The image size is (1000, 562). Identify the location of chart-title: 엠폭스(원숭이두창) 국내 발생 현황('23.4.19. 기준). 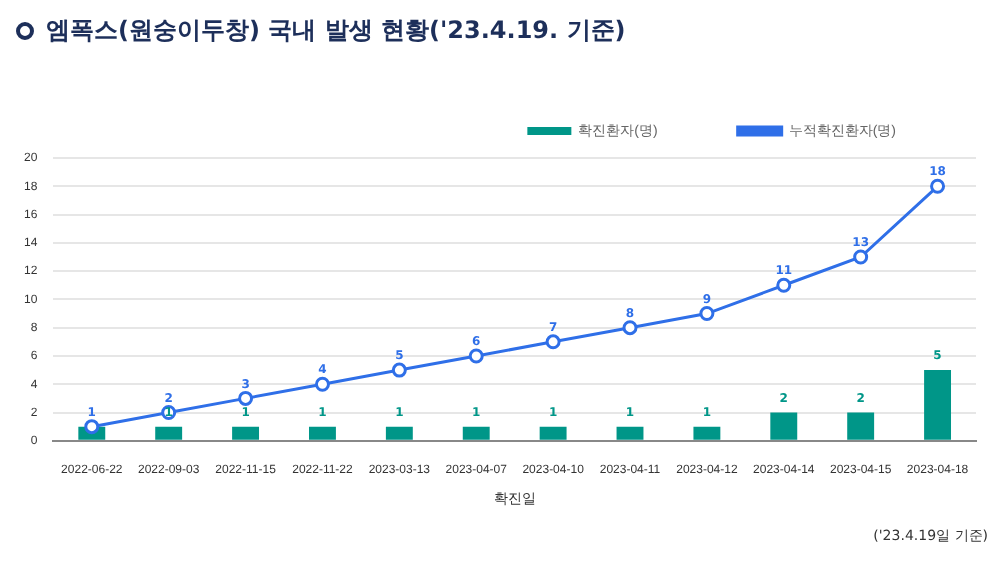
(336, 31).